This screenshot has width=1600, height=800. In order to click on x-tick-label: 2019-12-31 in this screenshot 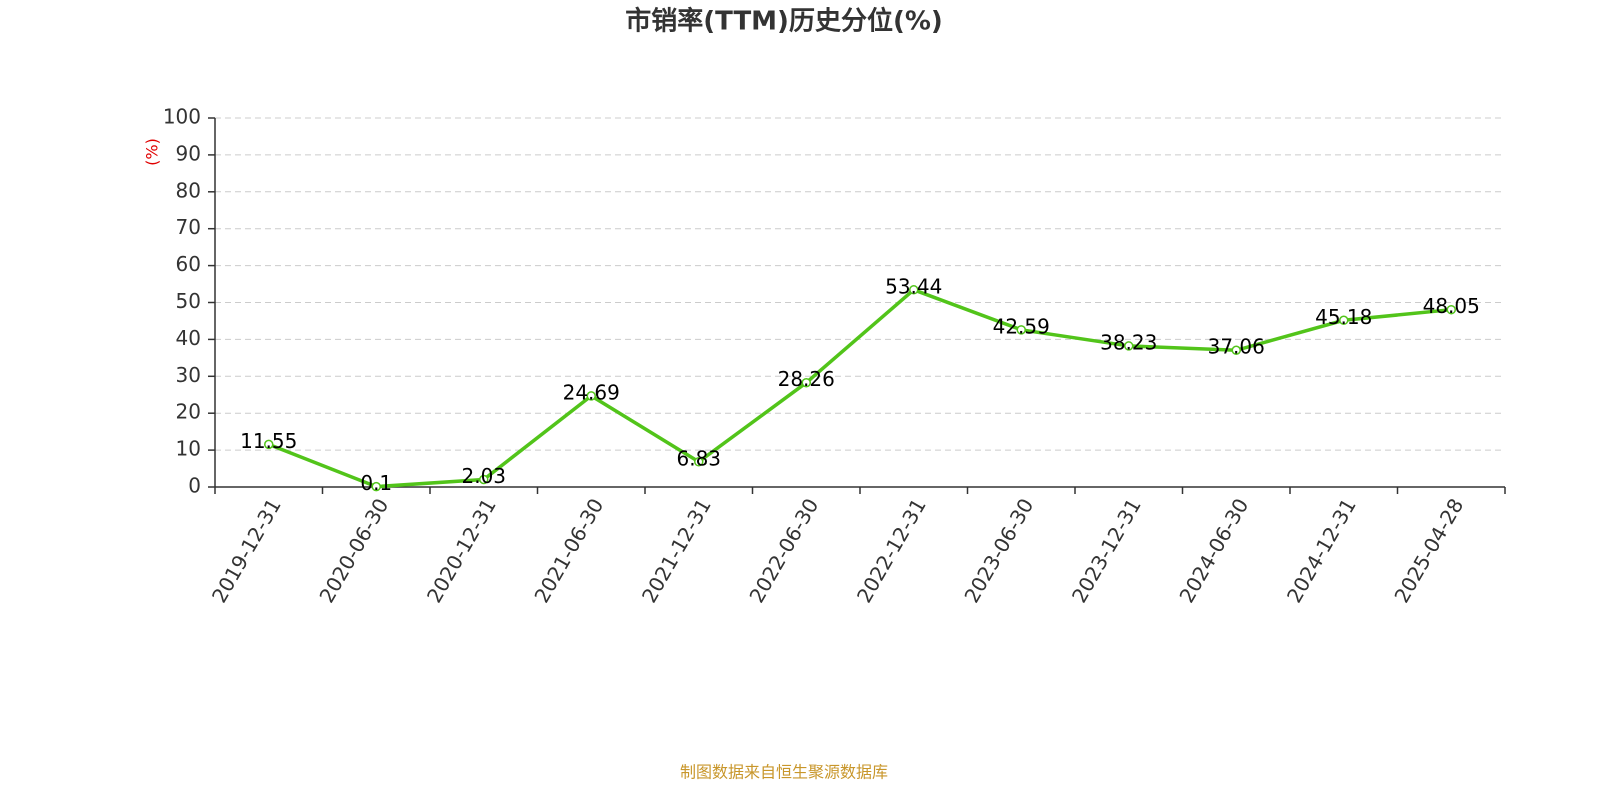, I will do `click(246, 550)`.